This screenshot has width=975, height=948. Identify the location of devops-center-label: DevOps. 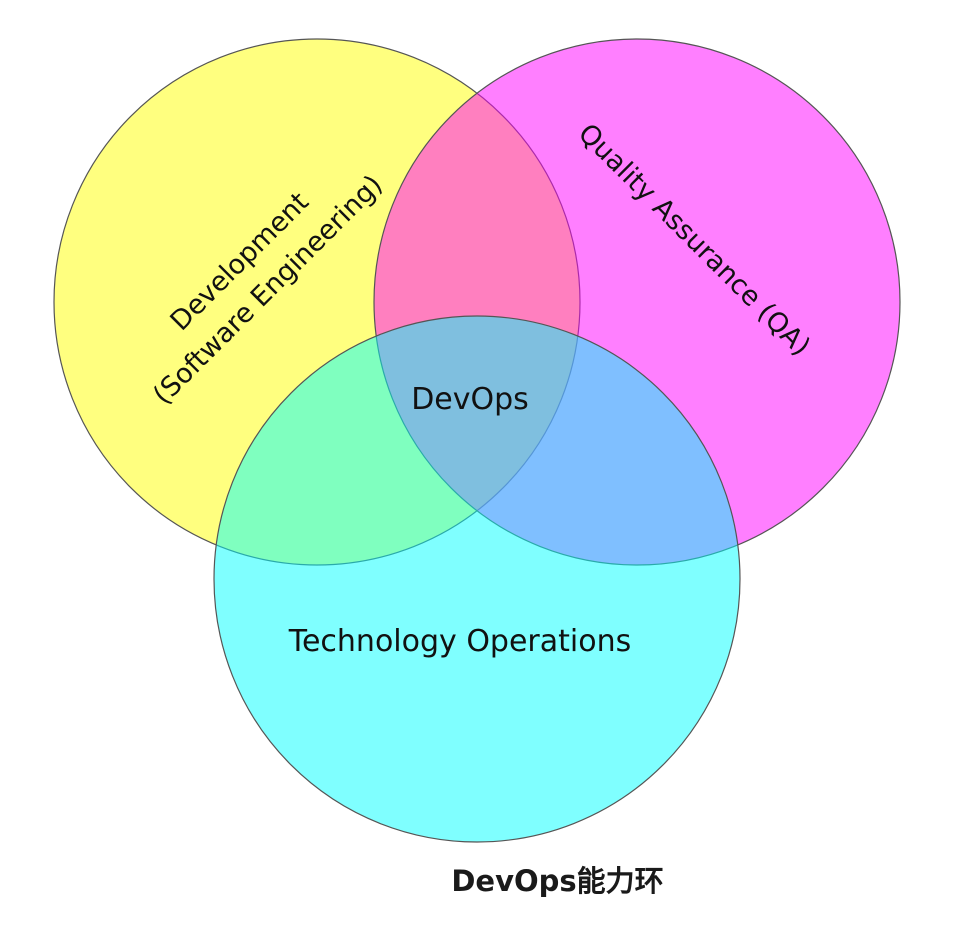
(470, 399).